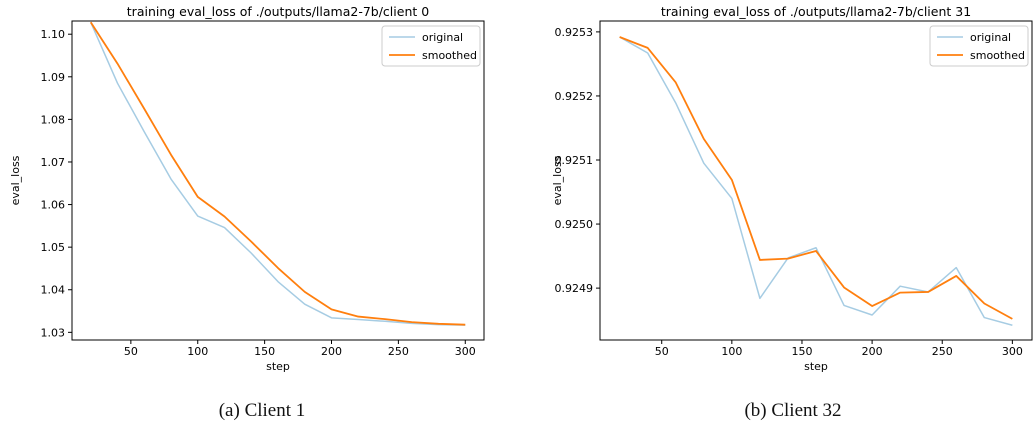  Describe the element at coordinates (574, 288) in the screenshot. I see `y-tick-label: 0.9249` at that location.